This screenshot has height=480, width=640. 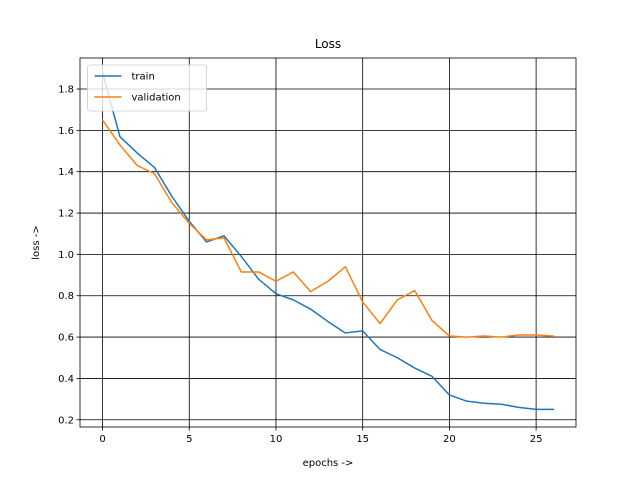 What do you see at coordinates (189, 439) in the screenshot?
I see `x-tick-label: 5` at bounding box center [189, 439].